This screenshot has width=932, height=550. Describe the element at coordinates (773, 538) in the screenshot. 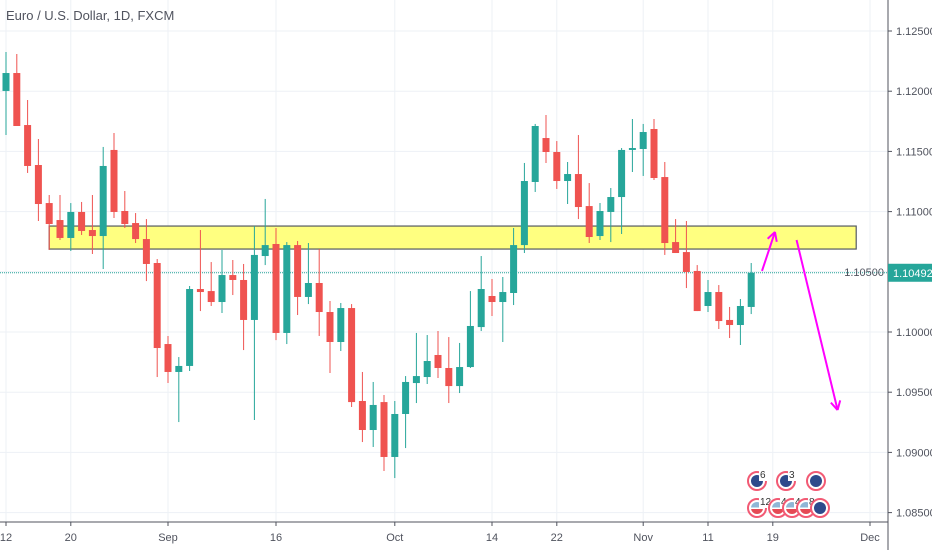

I see `time-tick-label: 19` at that location.